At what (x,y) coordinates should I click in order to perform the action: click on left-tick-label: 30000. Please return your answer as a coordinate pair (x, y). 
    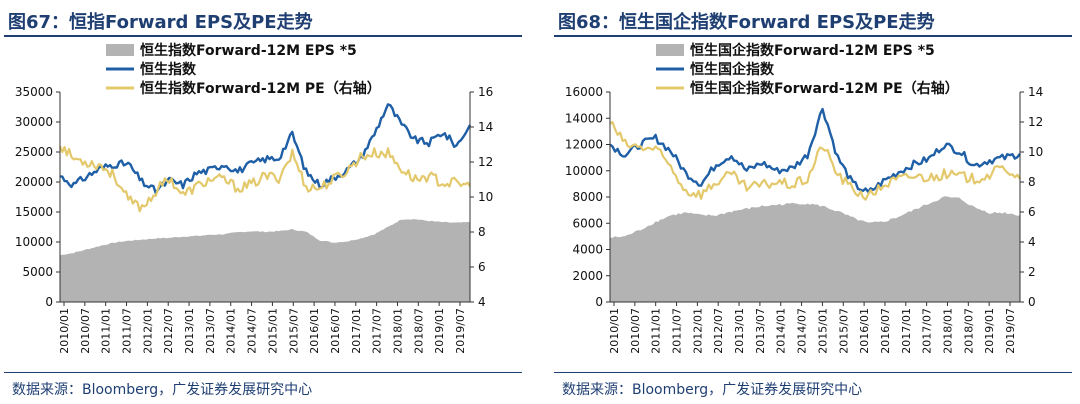
    Looking at the image, I should click on (34, 122).